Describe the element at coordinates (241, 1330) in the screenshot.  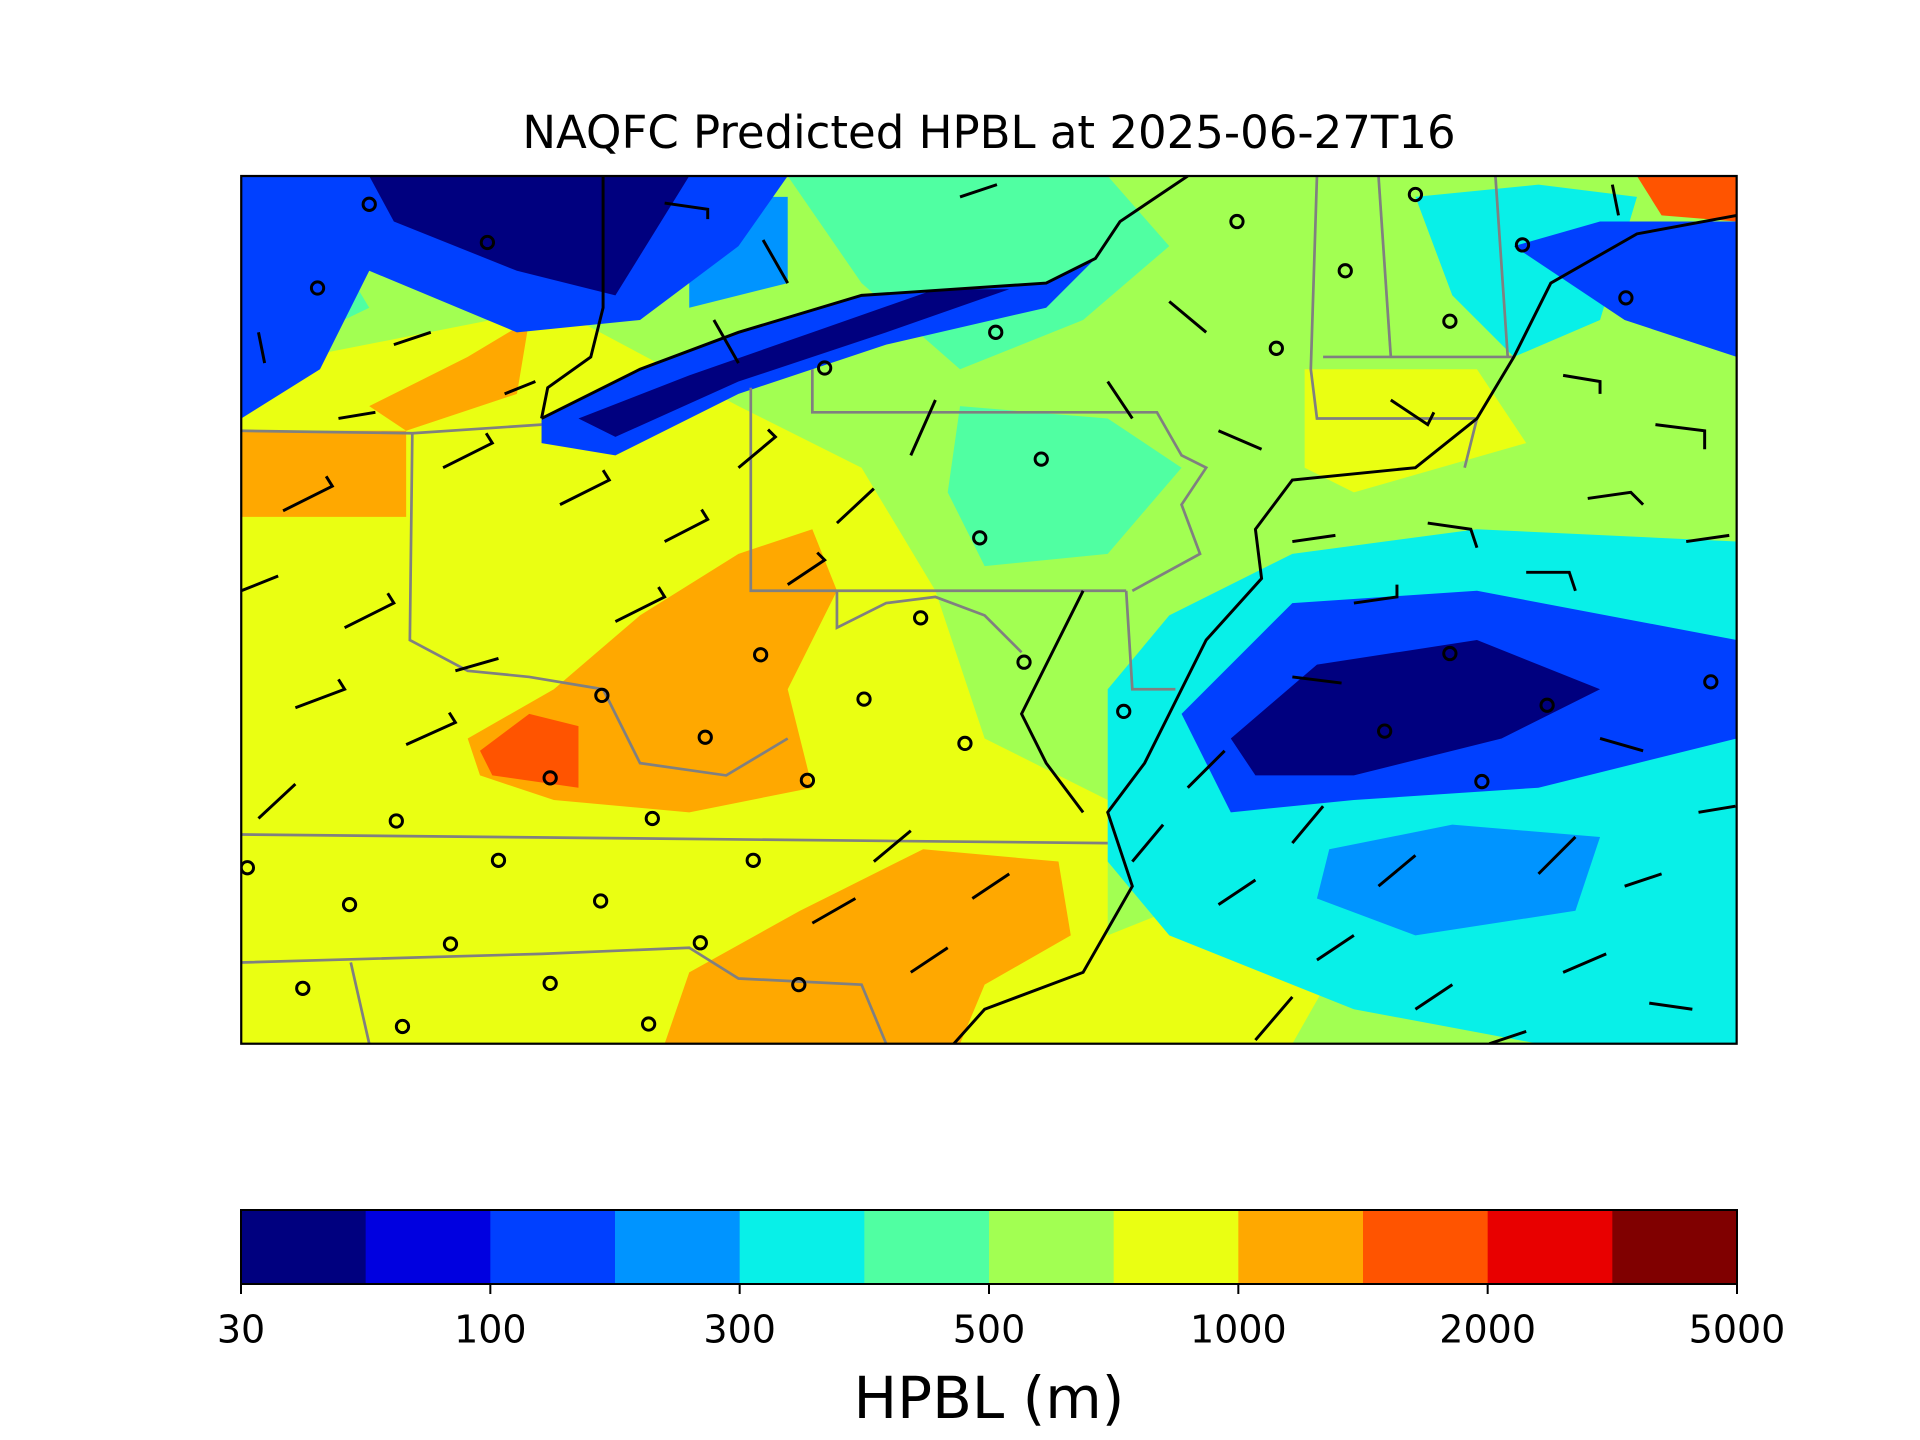
I see `colorbar-tick-label: 30` at that location.